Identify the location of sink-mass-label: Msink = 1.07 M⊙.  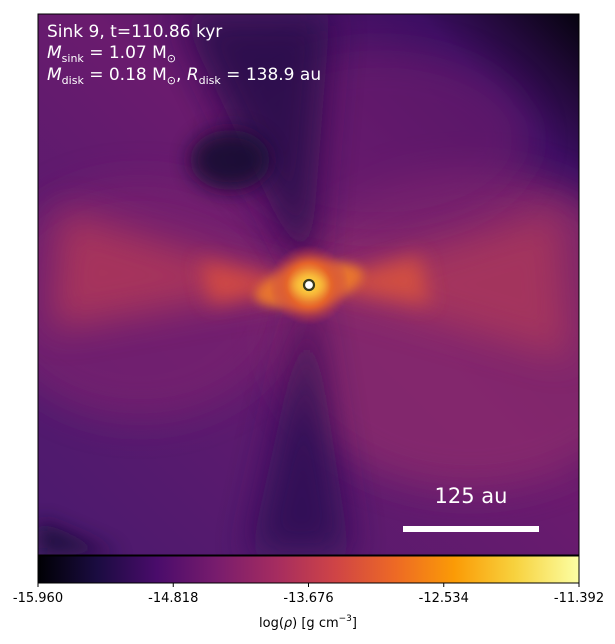
(111, 54).